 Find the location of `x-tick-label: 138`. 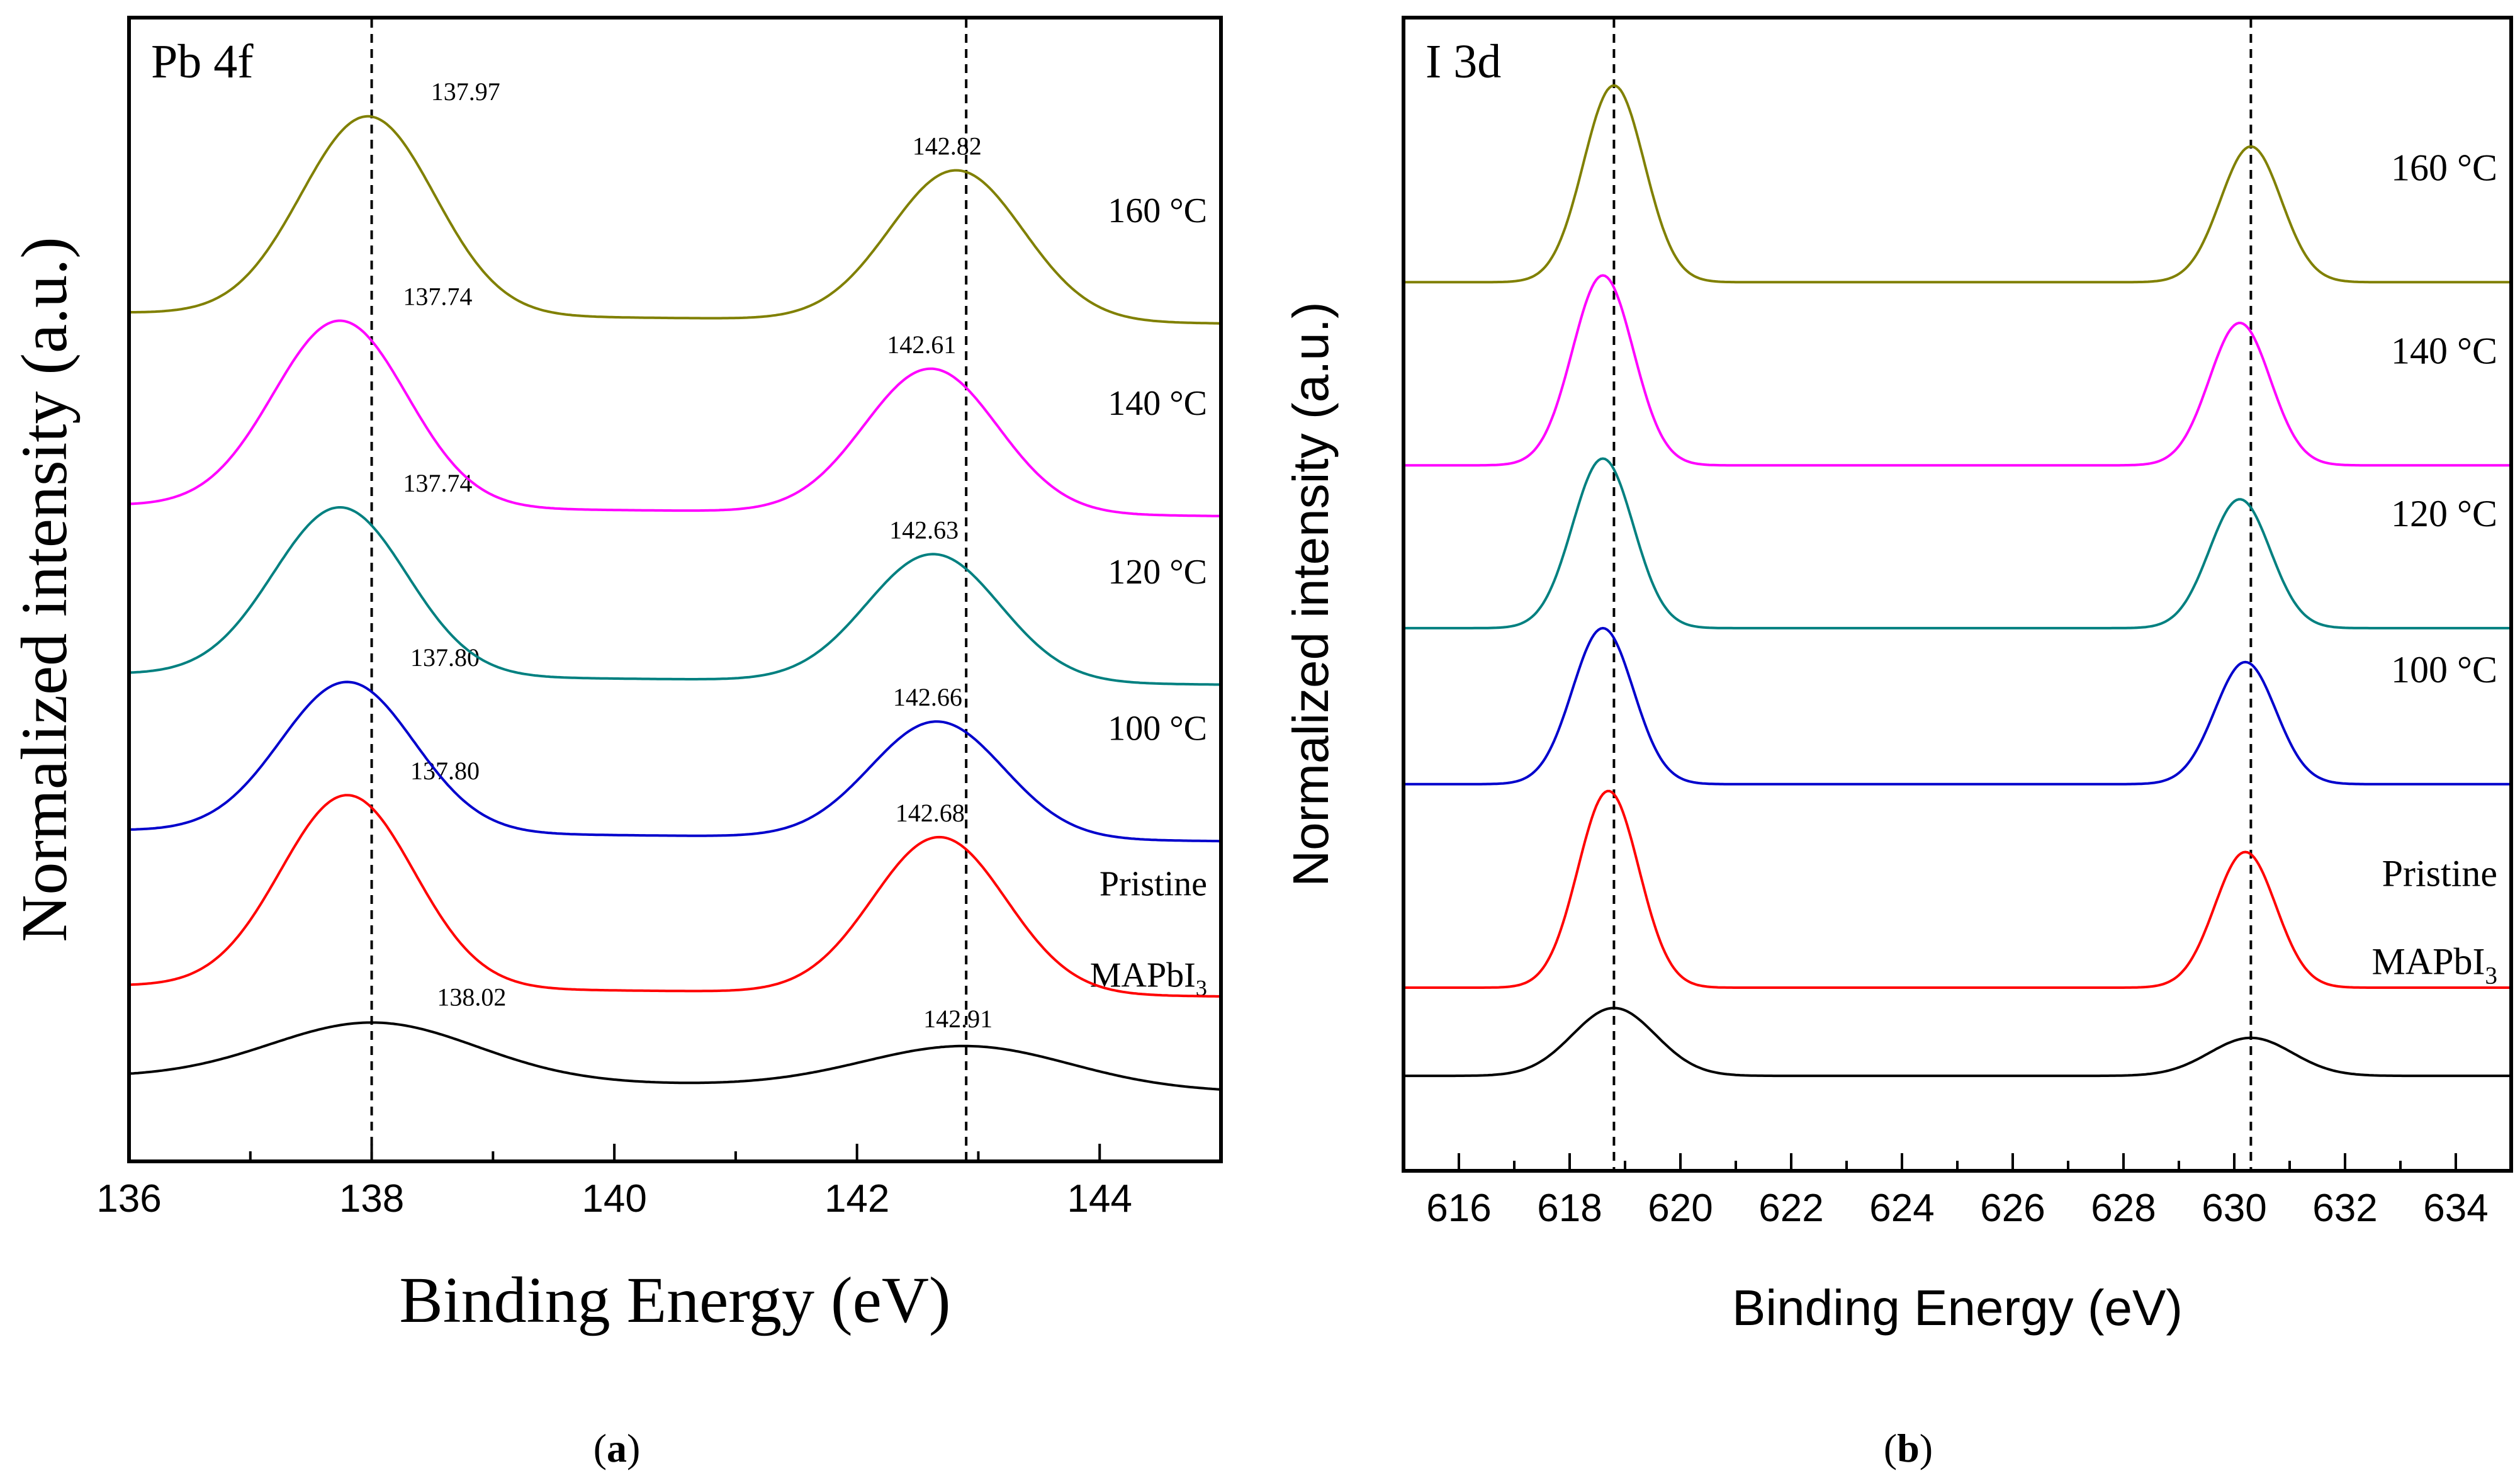

x-tick-label: 138 is located at coordinates (371, 1199).